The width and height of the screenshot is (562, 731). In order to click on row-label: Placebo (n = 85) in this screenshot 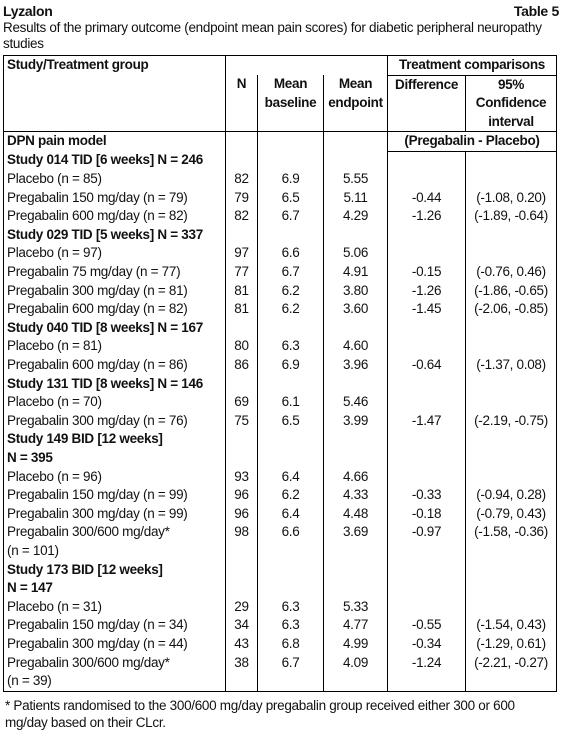, I will do `click(114, 179)`.